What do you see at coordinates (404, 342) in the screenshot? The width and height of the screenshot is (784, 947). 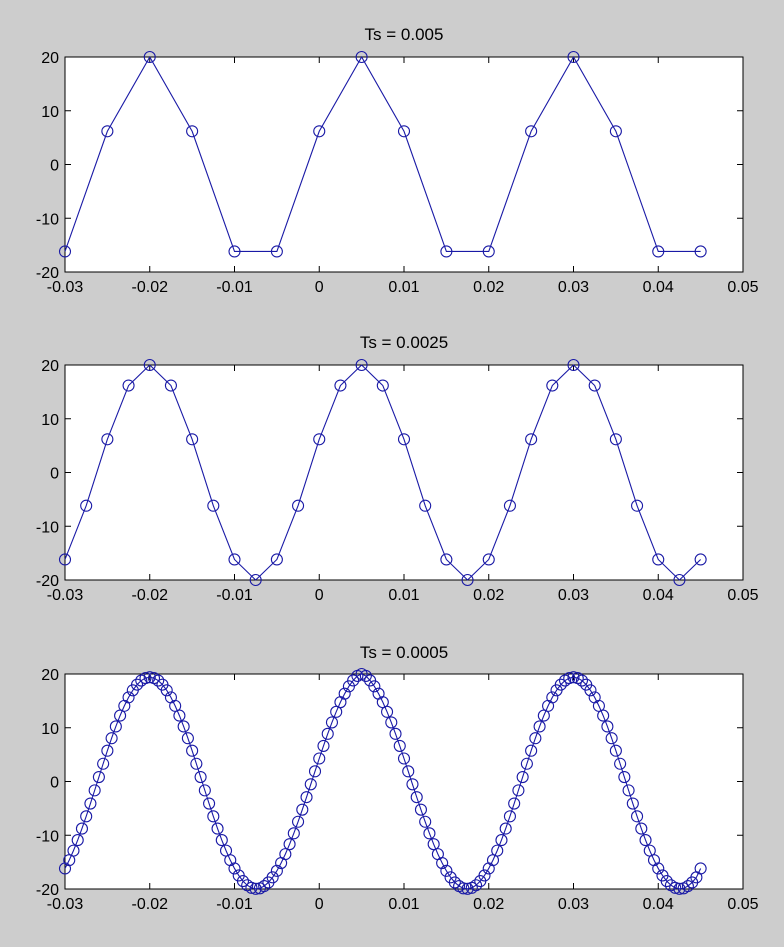 I see `subplot-title: Ts = 0.0025` at bounding box center [404, 342].